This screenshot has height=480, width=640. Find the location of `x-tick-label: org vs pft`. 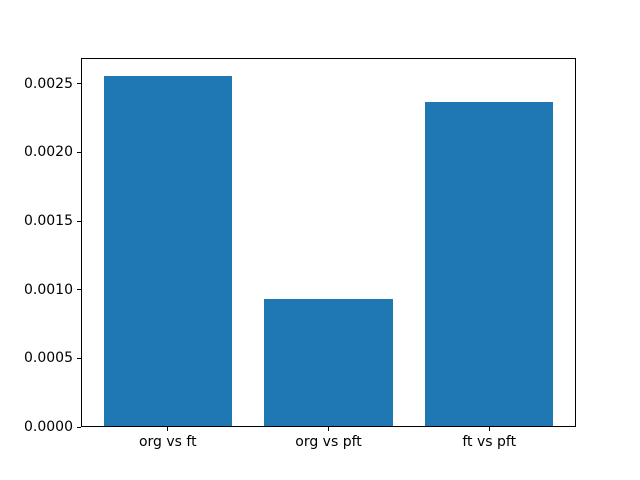

x-tick-label: org vs pft is located at coordinates (328, 442).